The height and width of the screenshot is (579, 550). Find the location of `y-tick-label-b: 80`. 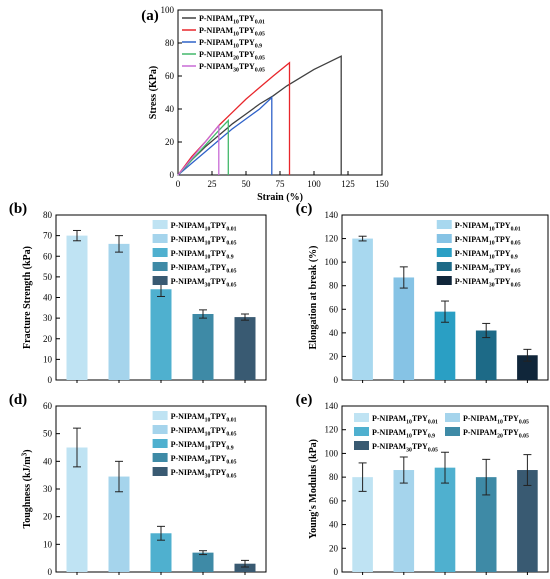

y-tick-label-b: 80 is located at coordinates (48, 215).